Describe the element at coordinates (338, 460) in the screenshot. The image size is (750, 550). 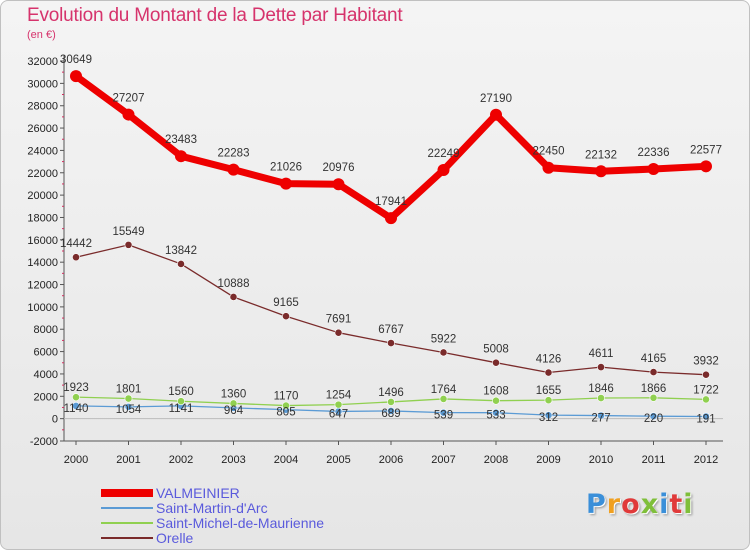
I see `x-tick-label: 2005` at that location.